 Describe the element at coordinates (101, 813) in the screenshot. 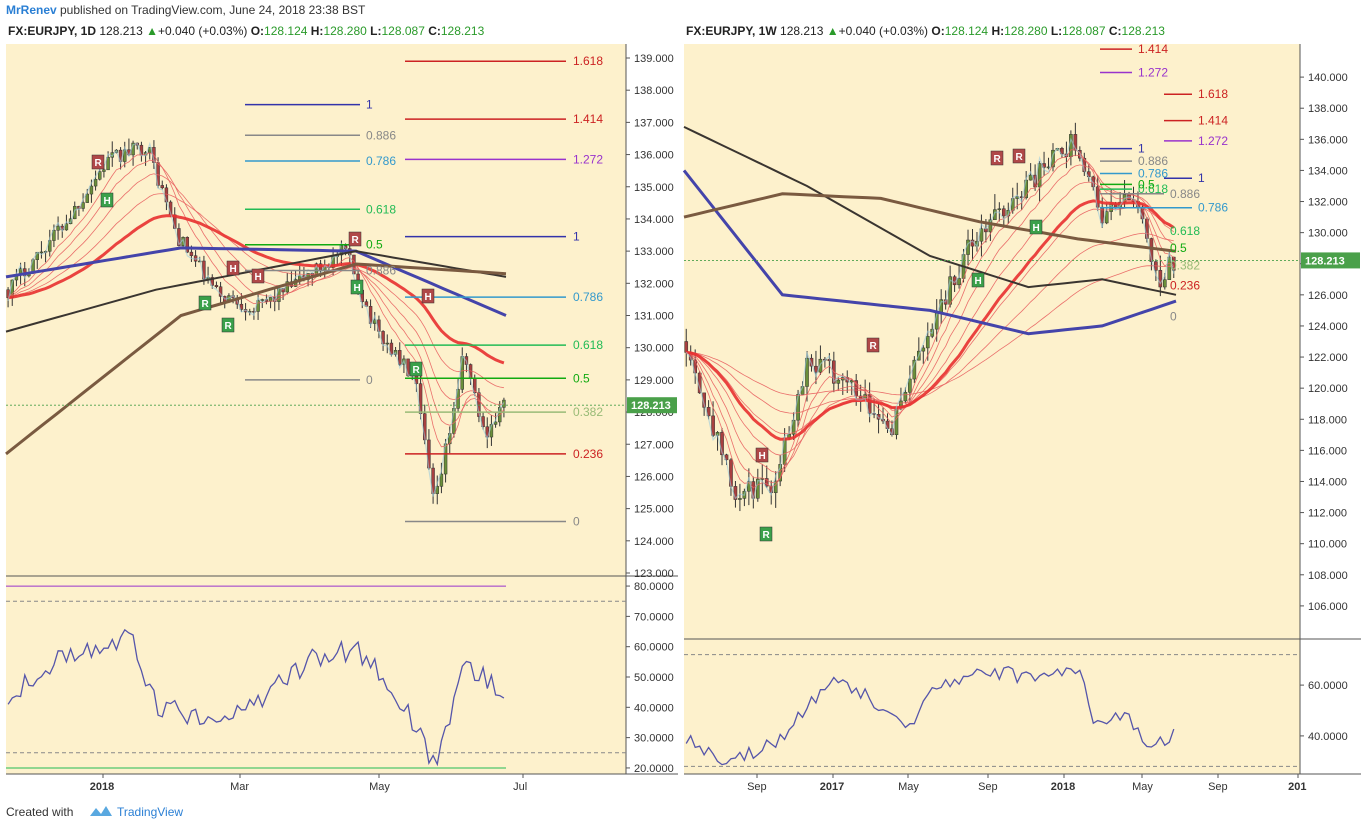

I see `tradingview-logo-icon` at that location.